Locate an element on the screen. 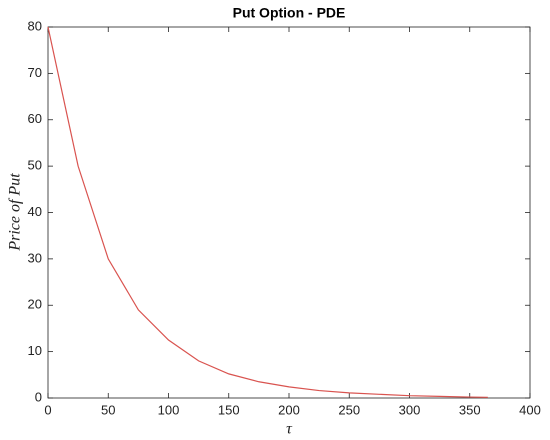 The height and width of the screenshot is (440, 550). x-tick-label: 350 is located at coordinates (470, 409).